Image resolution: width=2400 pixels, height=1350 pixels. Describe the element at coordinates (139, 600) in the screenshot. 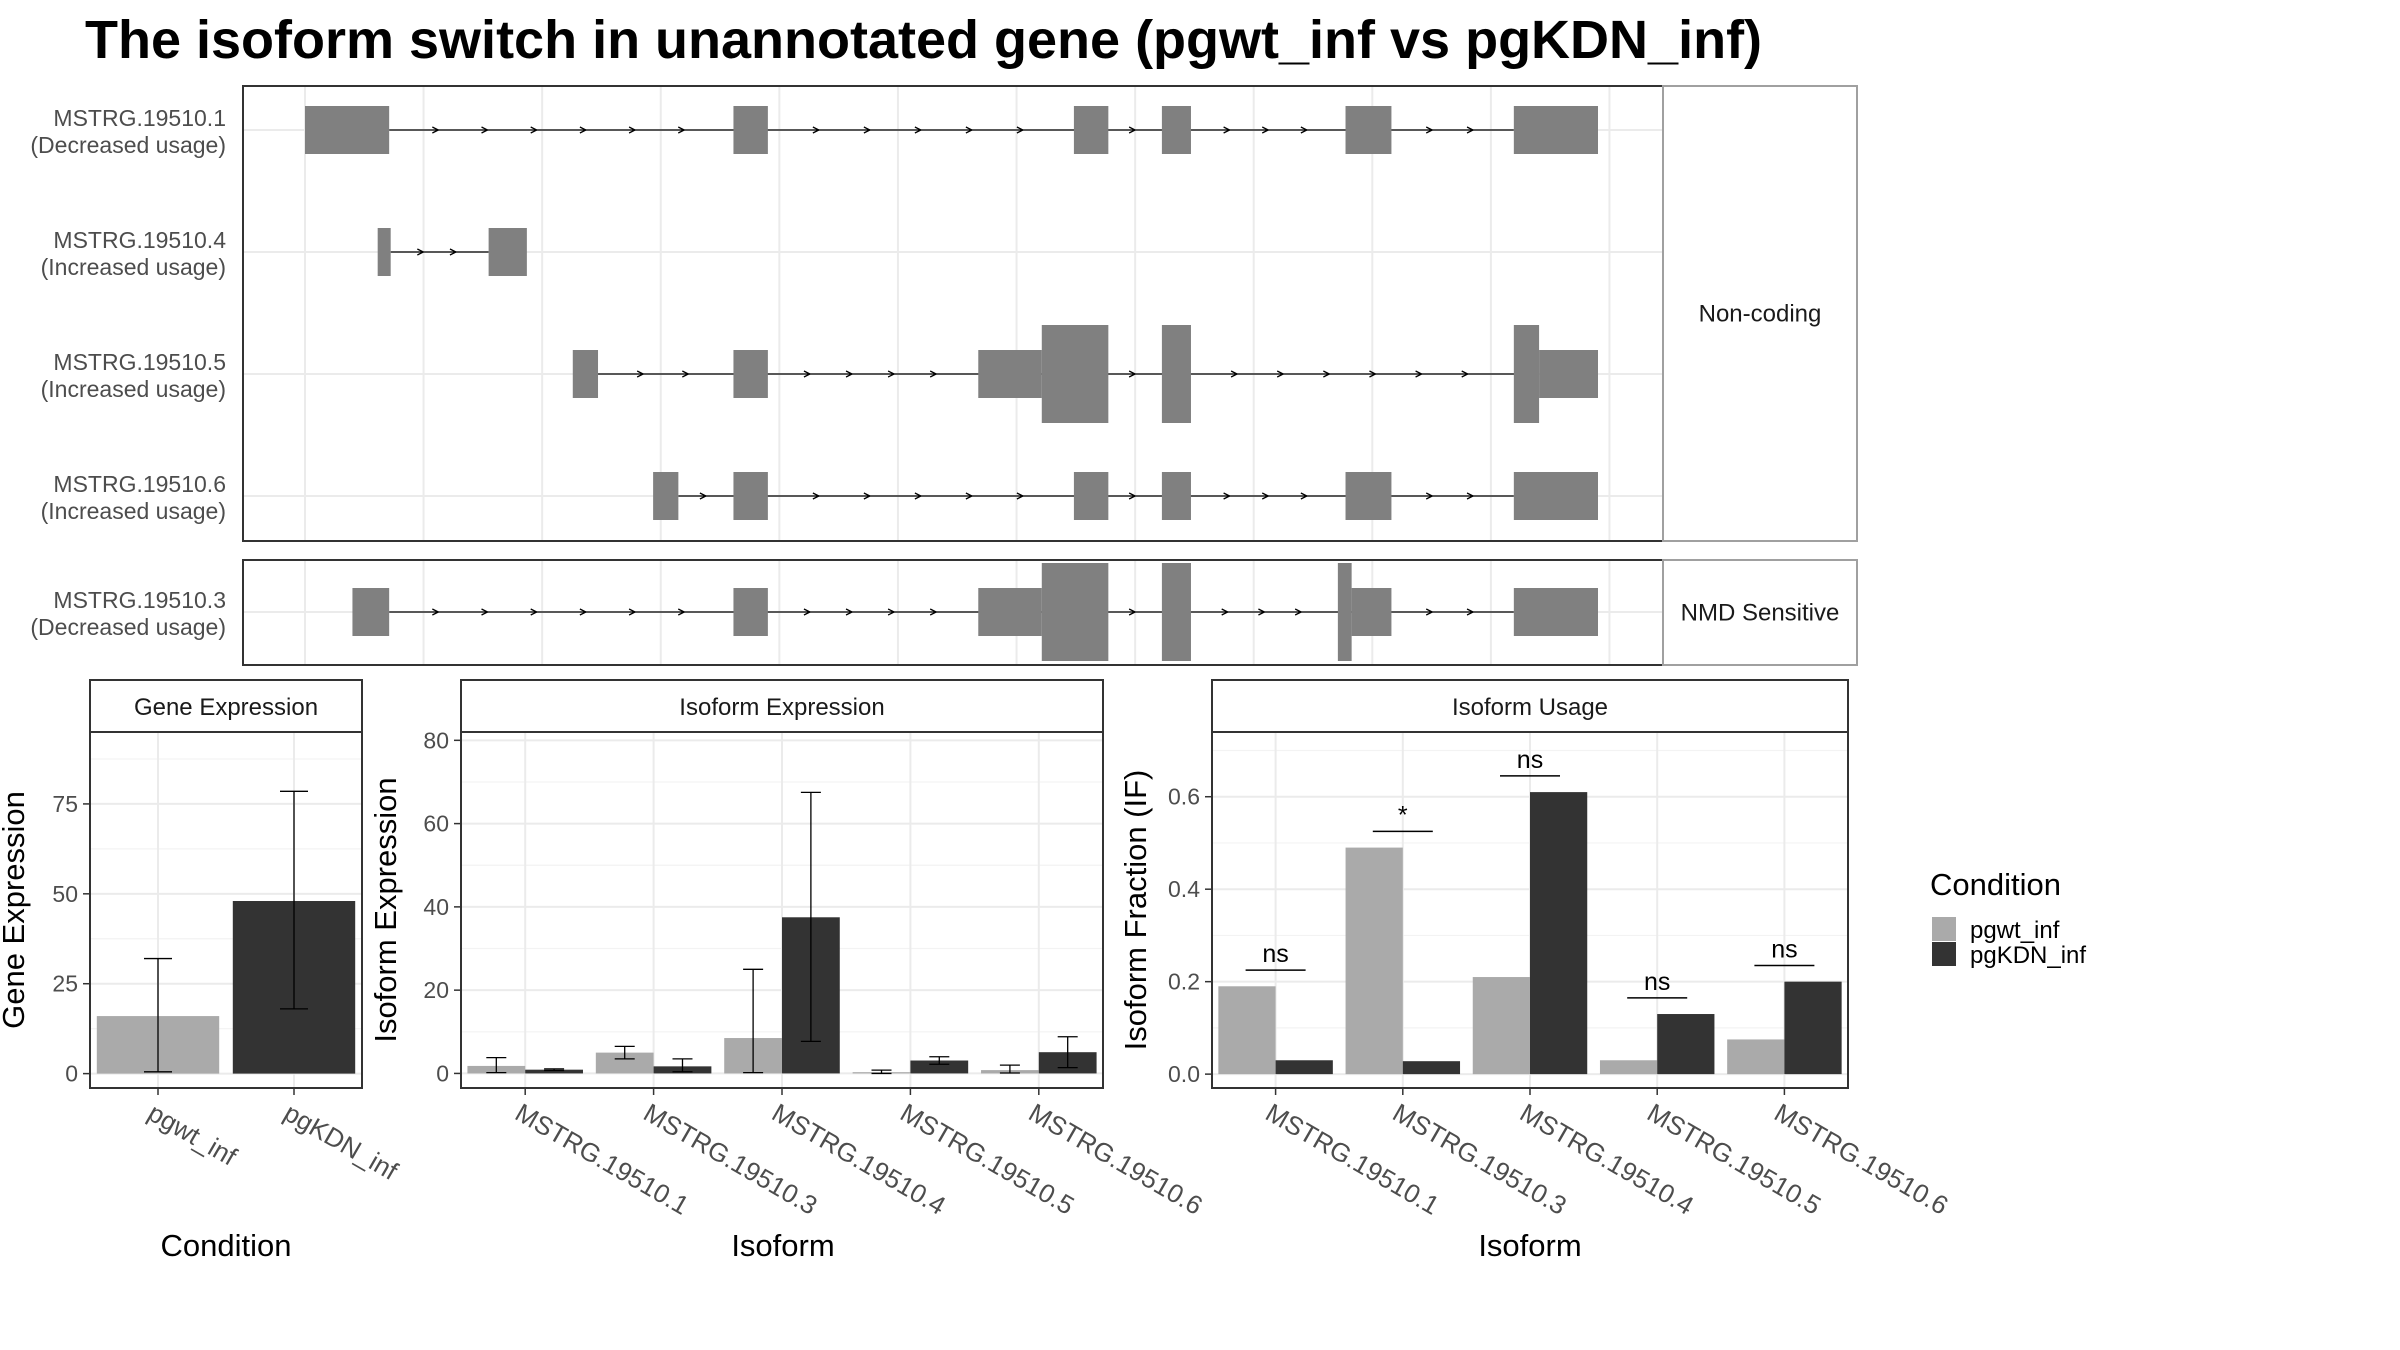

I see `isoform-label: MSTRG.19510.3` at that location.